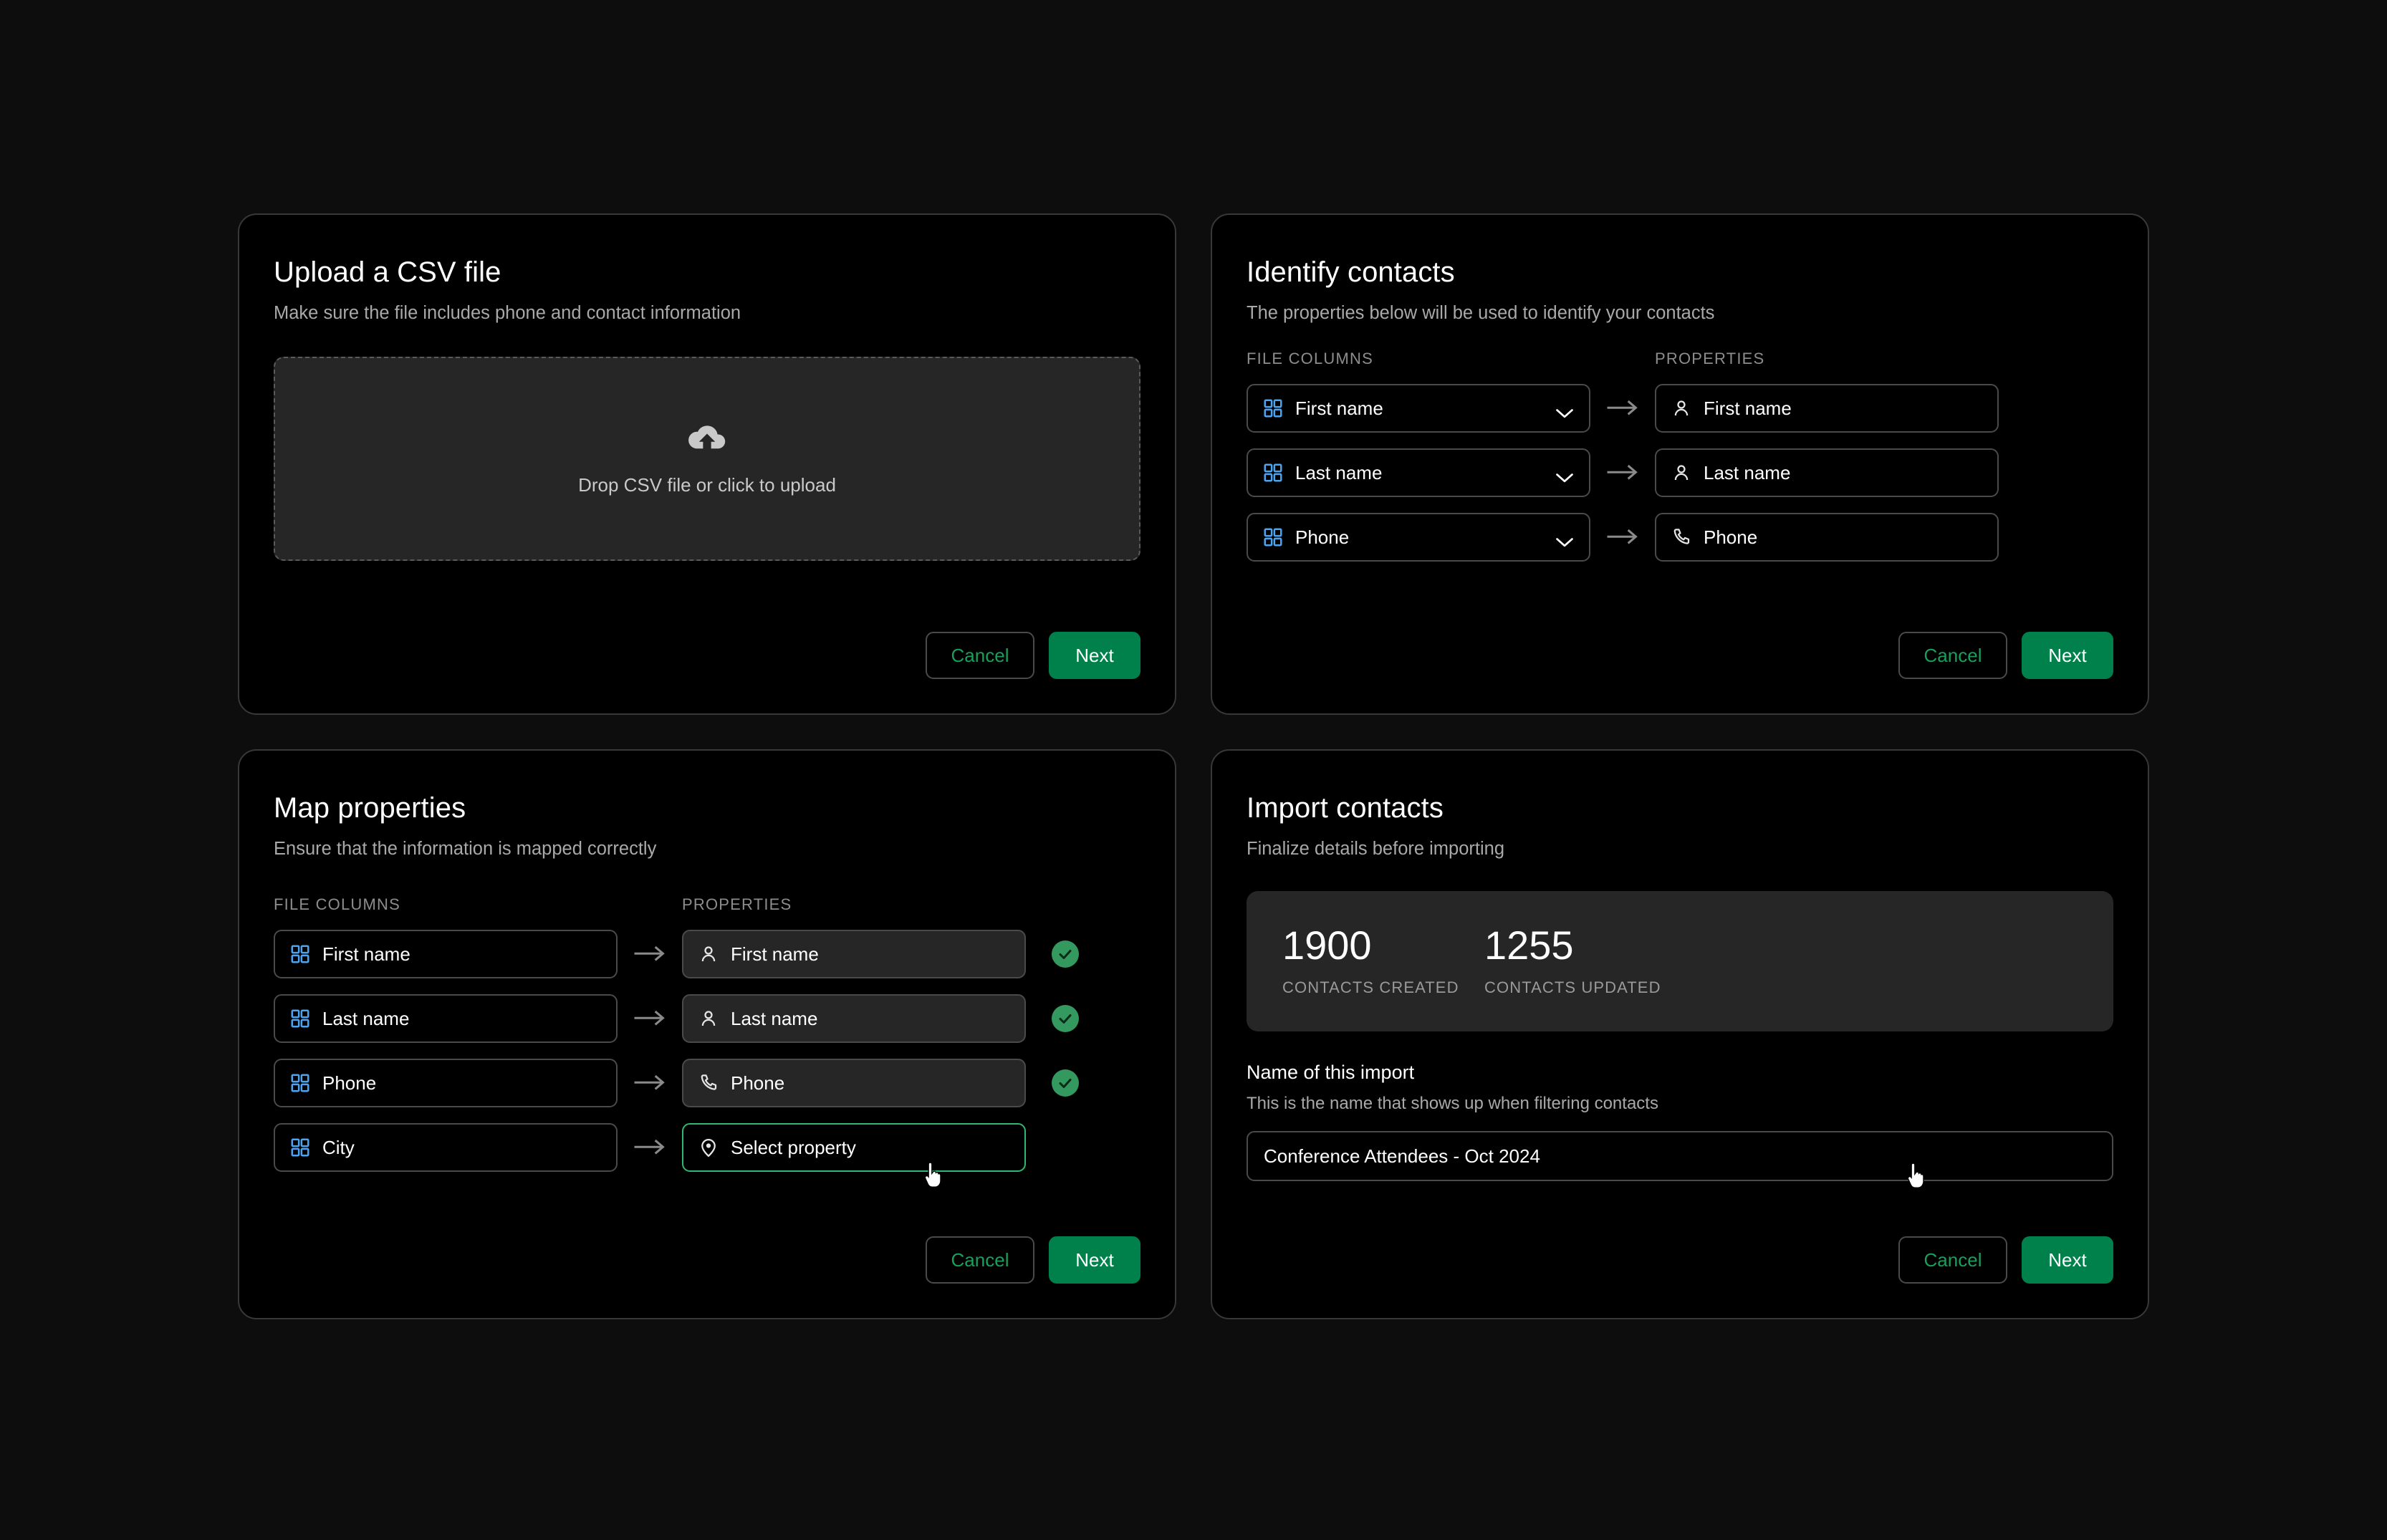  I want to click on file-column-value: Last name, so click(366, 1018).